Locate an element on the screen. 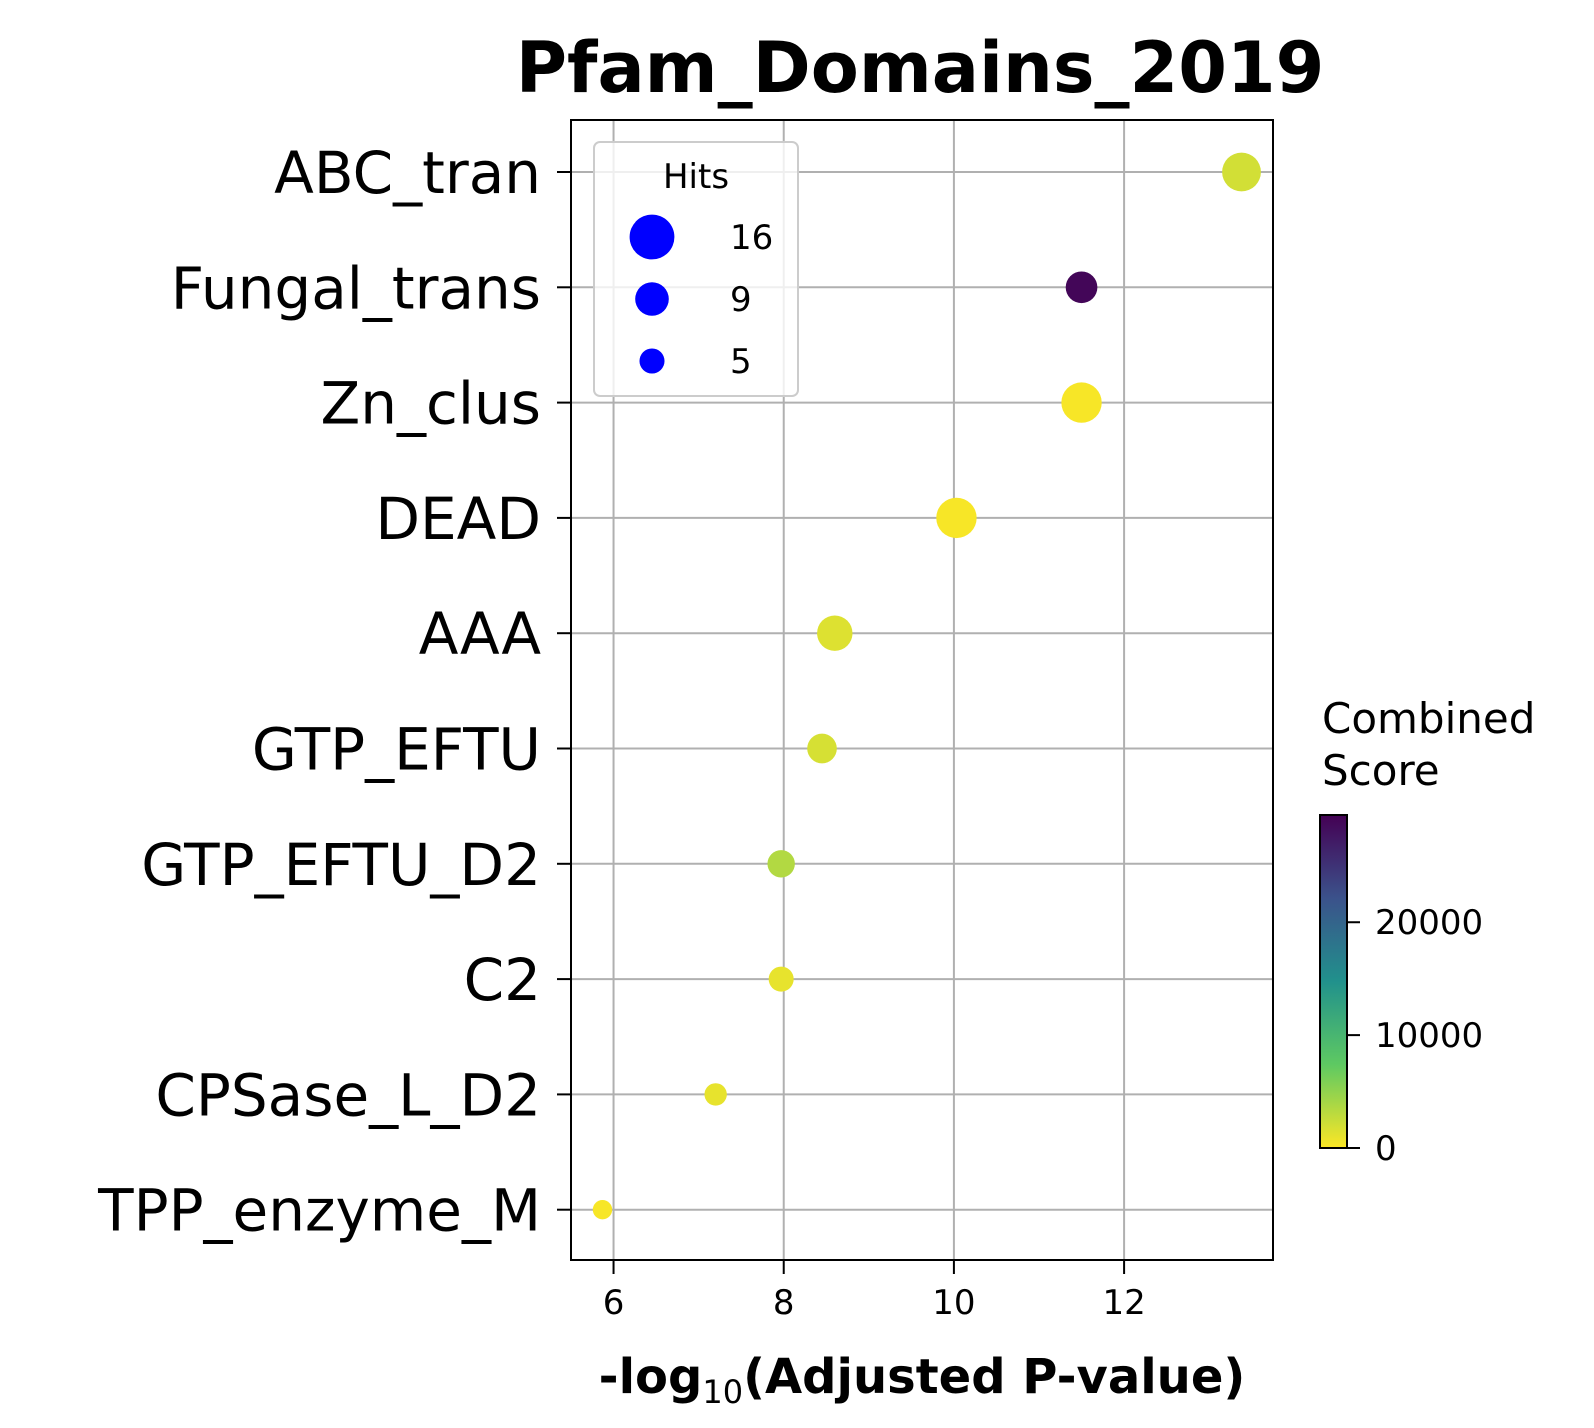  x-tick-label: 8 is located at coordinates (784, 1303).